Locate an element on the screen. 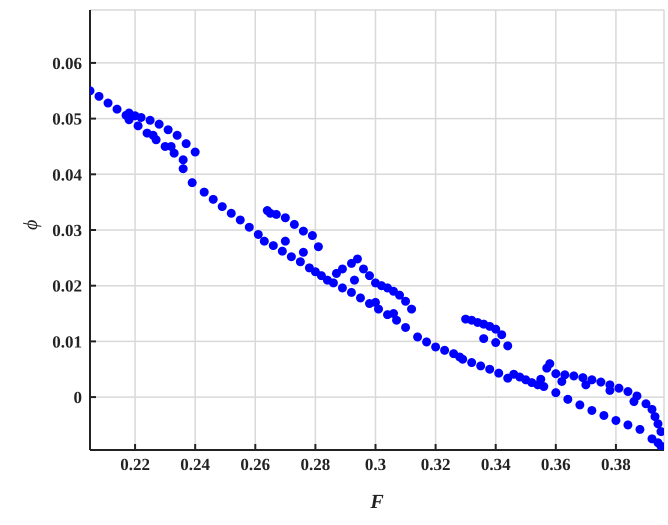 The height and width of the screenshot is (525, 668). x-tick-label: 0.32 is located at coordinates (435, 464).